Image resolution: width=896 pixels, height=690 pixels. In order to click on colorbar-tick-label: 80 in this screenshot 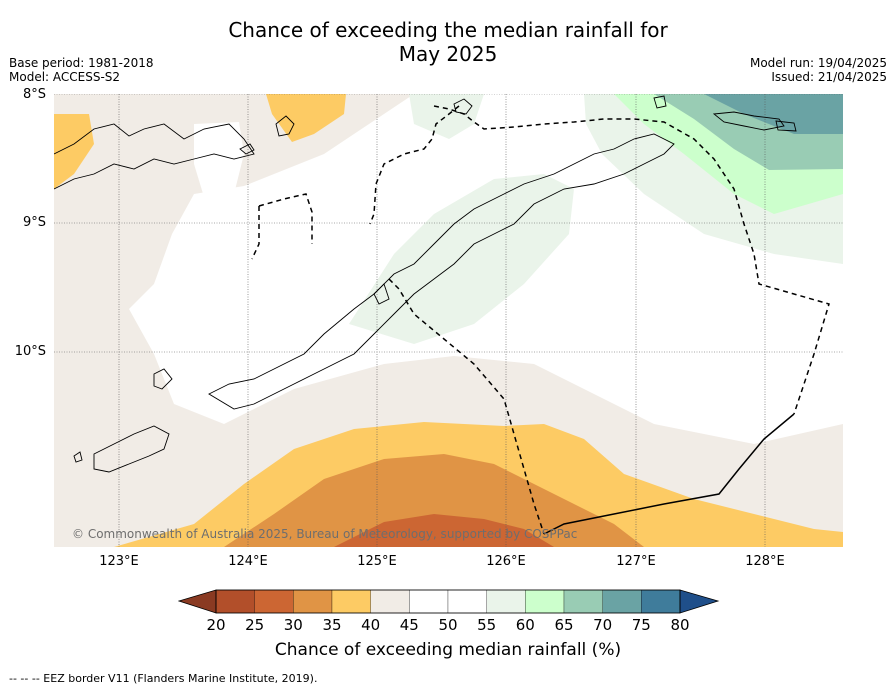, I will do `click(680, 625)`.